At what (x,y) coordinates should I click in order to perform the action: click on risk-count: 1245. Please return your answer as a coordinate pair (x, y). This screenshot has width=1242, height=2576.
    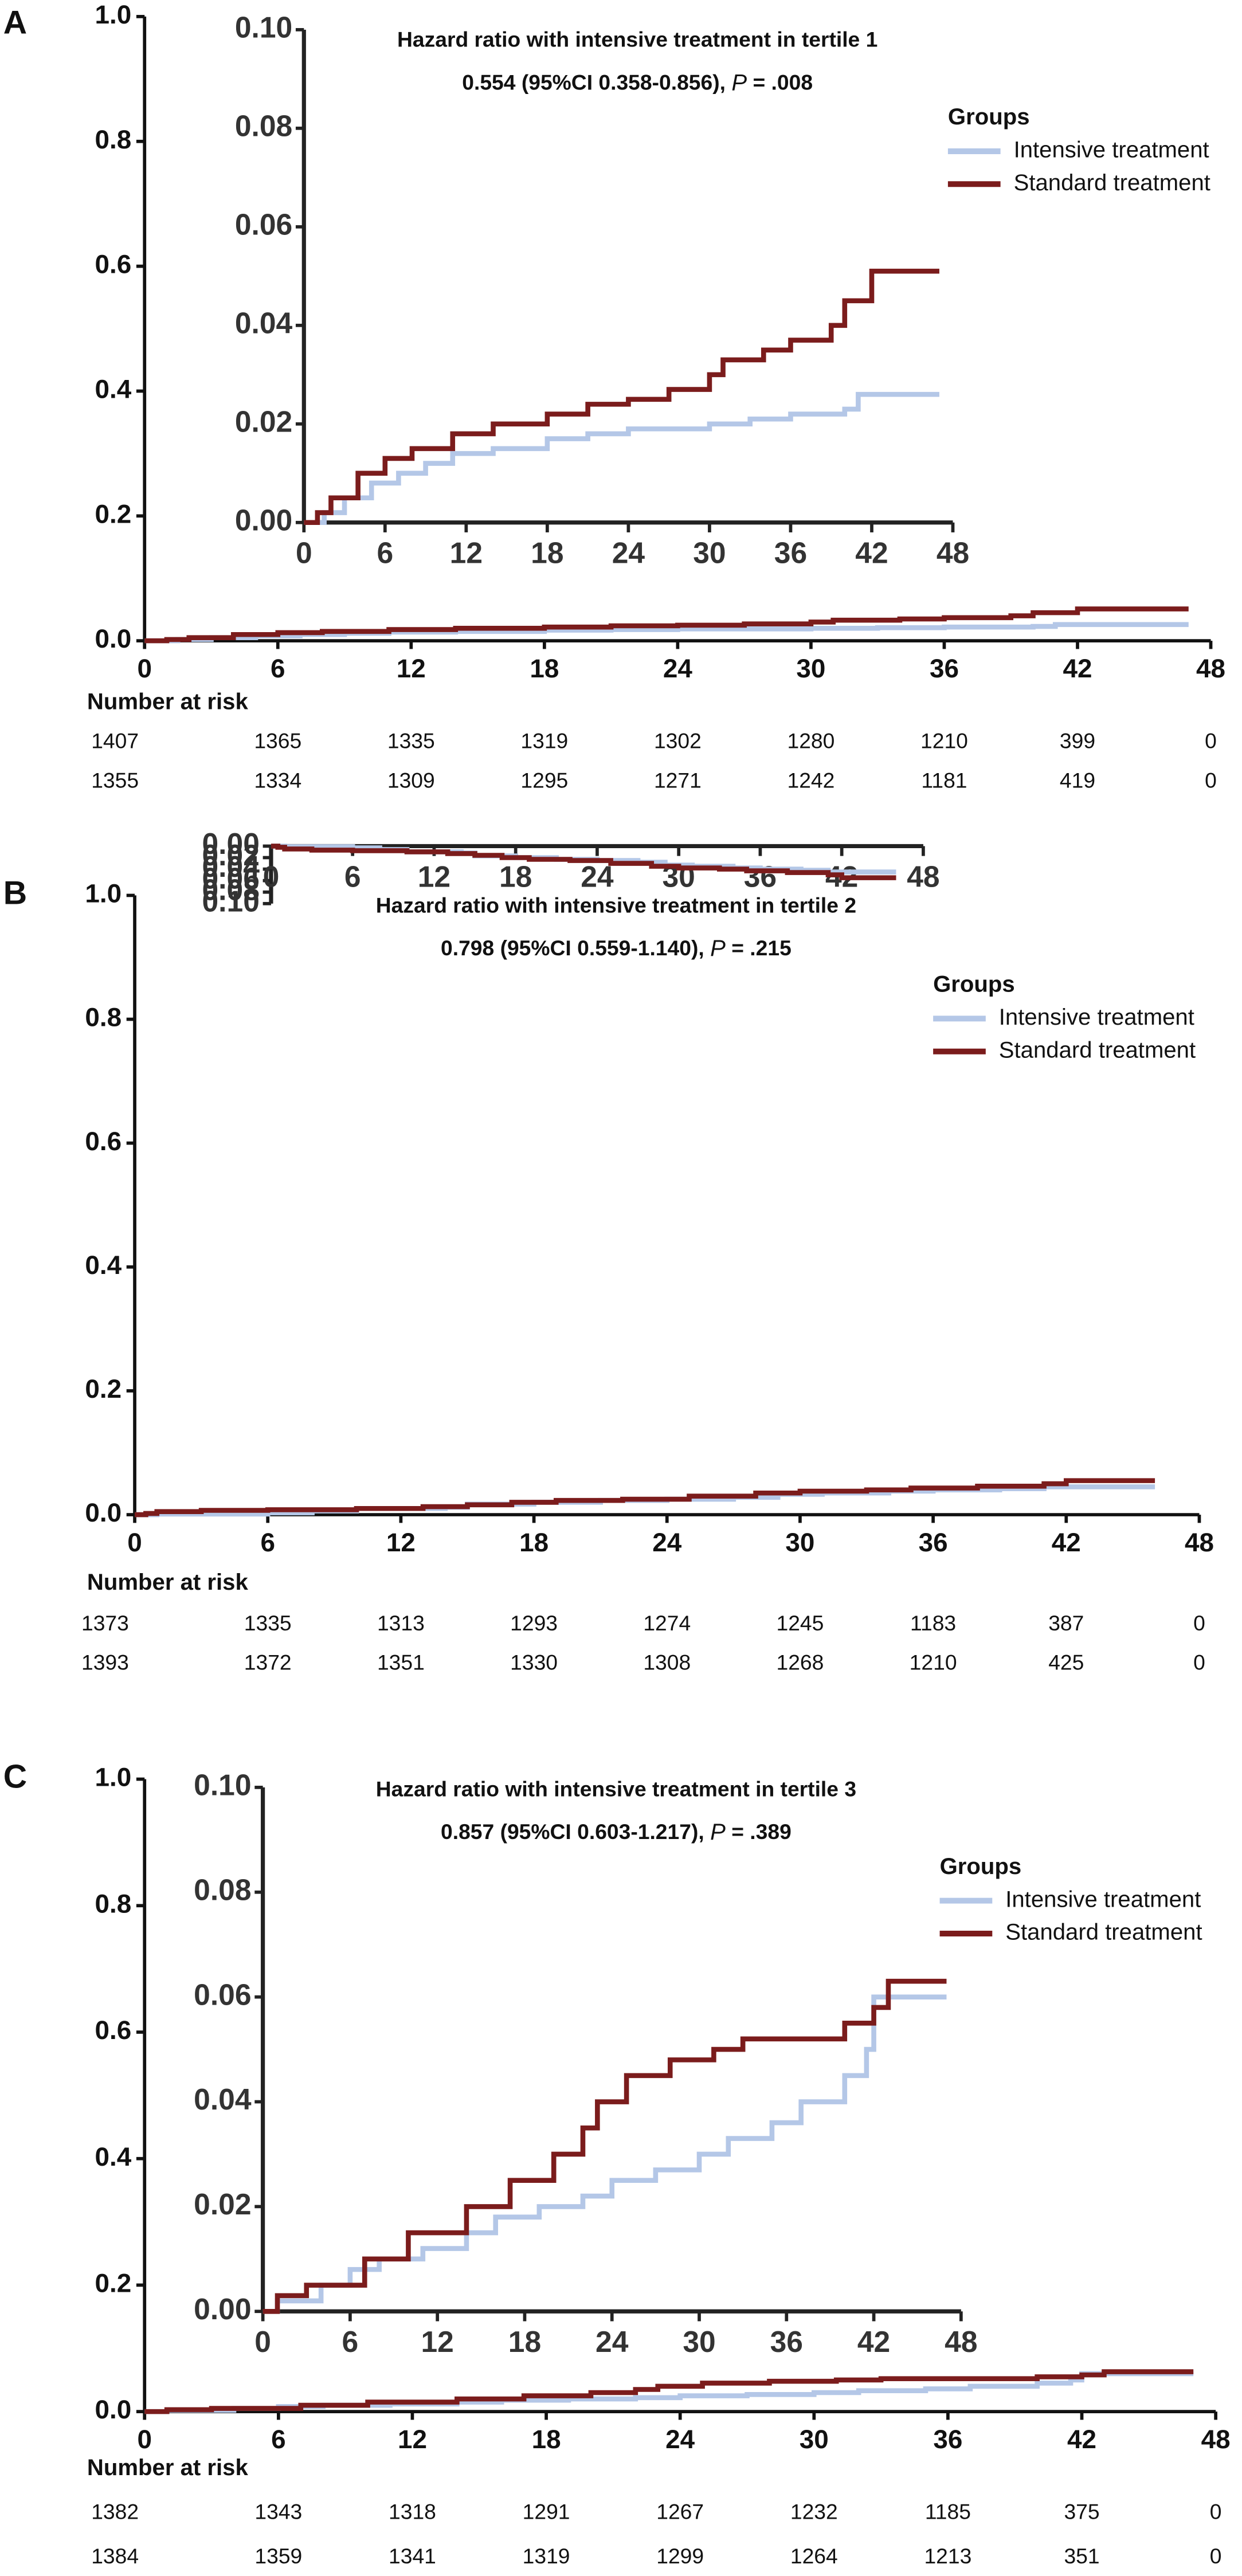
    Looking at the image, I should click on (800, 1623).